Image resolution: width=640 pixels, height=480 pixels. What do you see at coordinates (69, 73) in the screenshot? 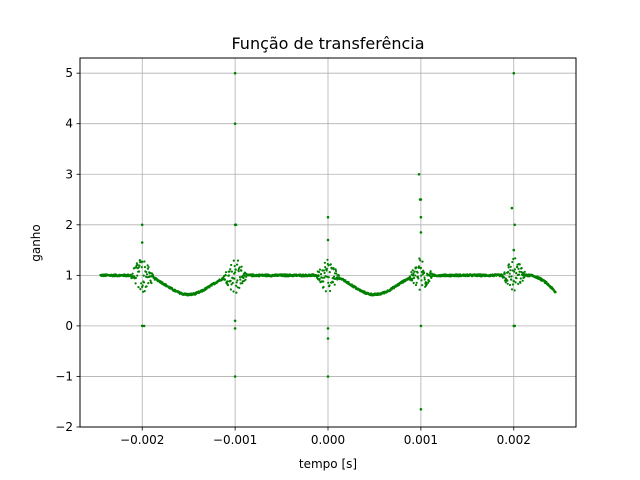
I see `y-tick-label: 5` at bounding box center [69, 73].